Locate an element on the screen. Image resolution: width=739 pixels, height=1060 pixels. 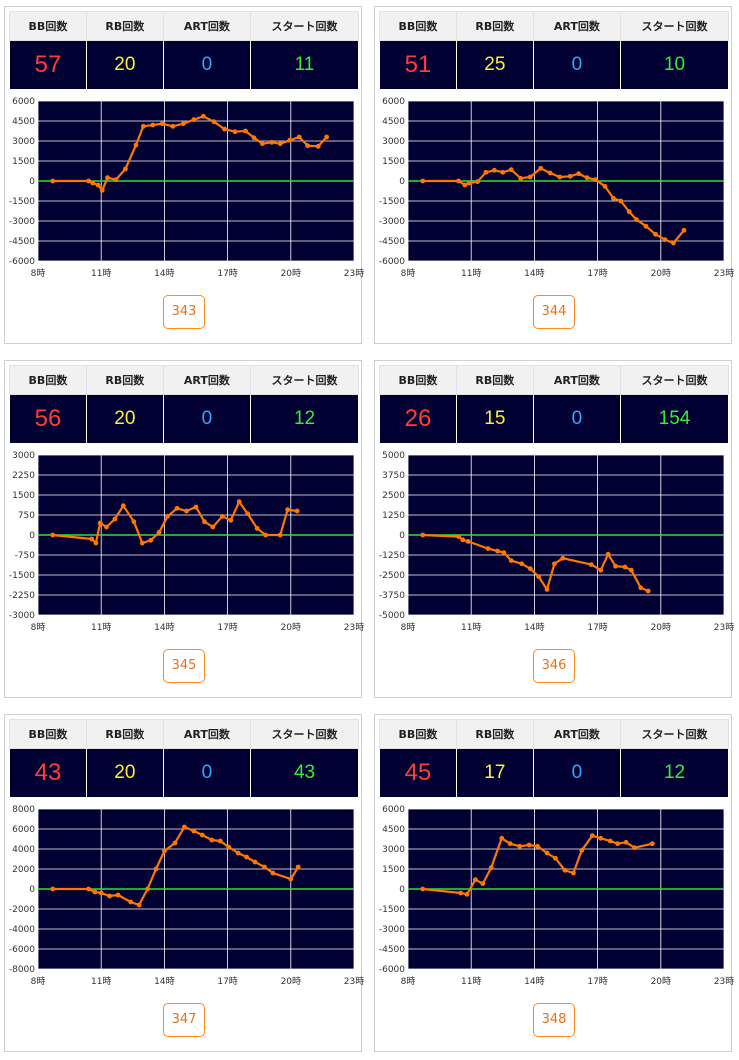
y-tick-label: -6000 is located at coordinates (22, 950).